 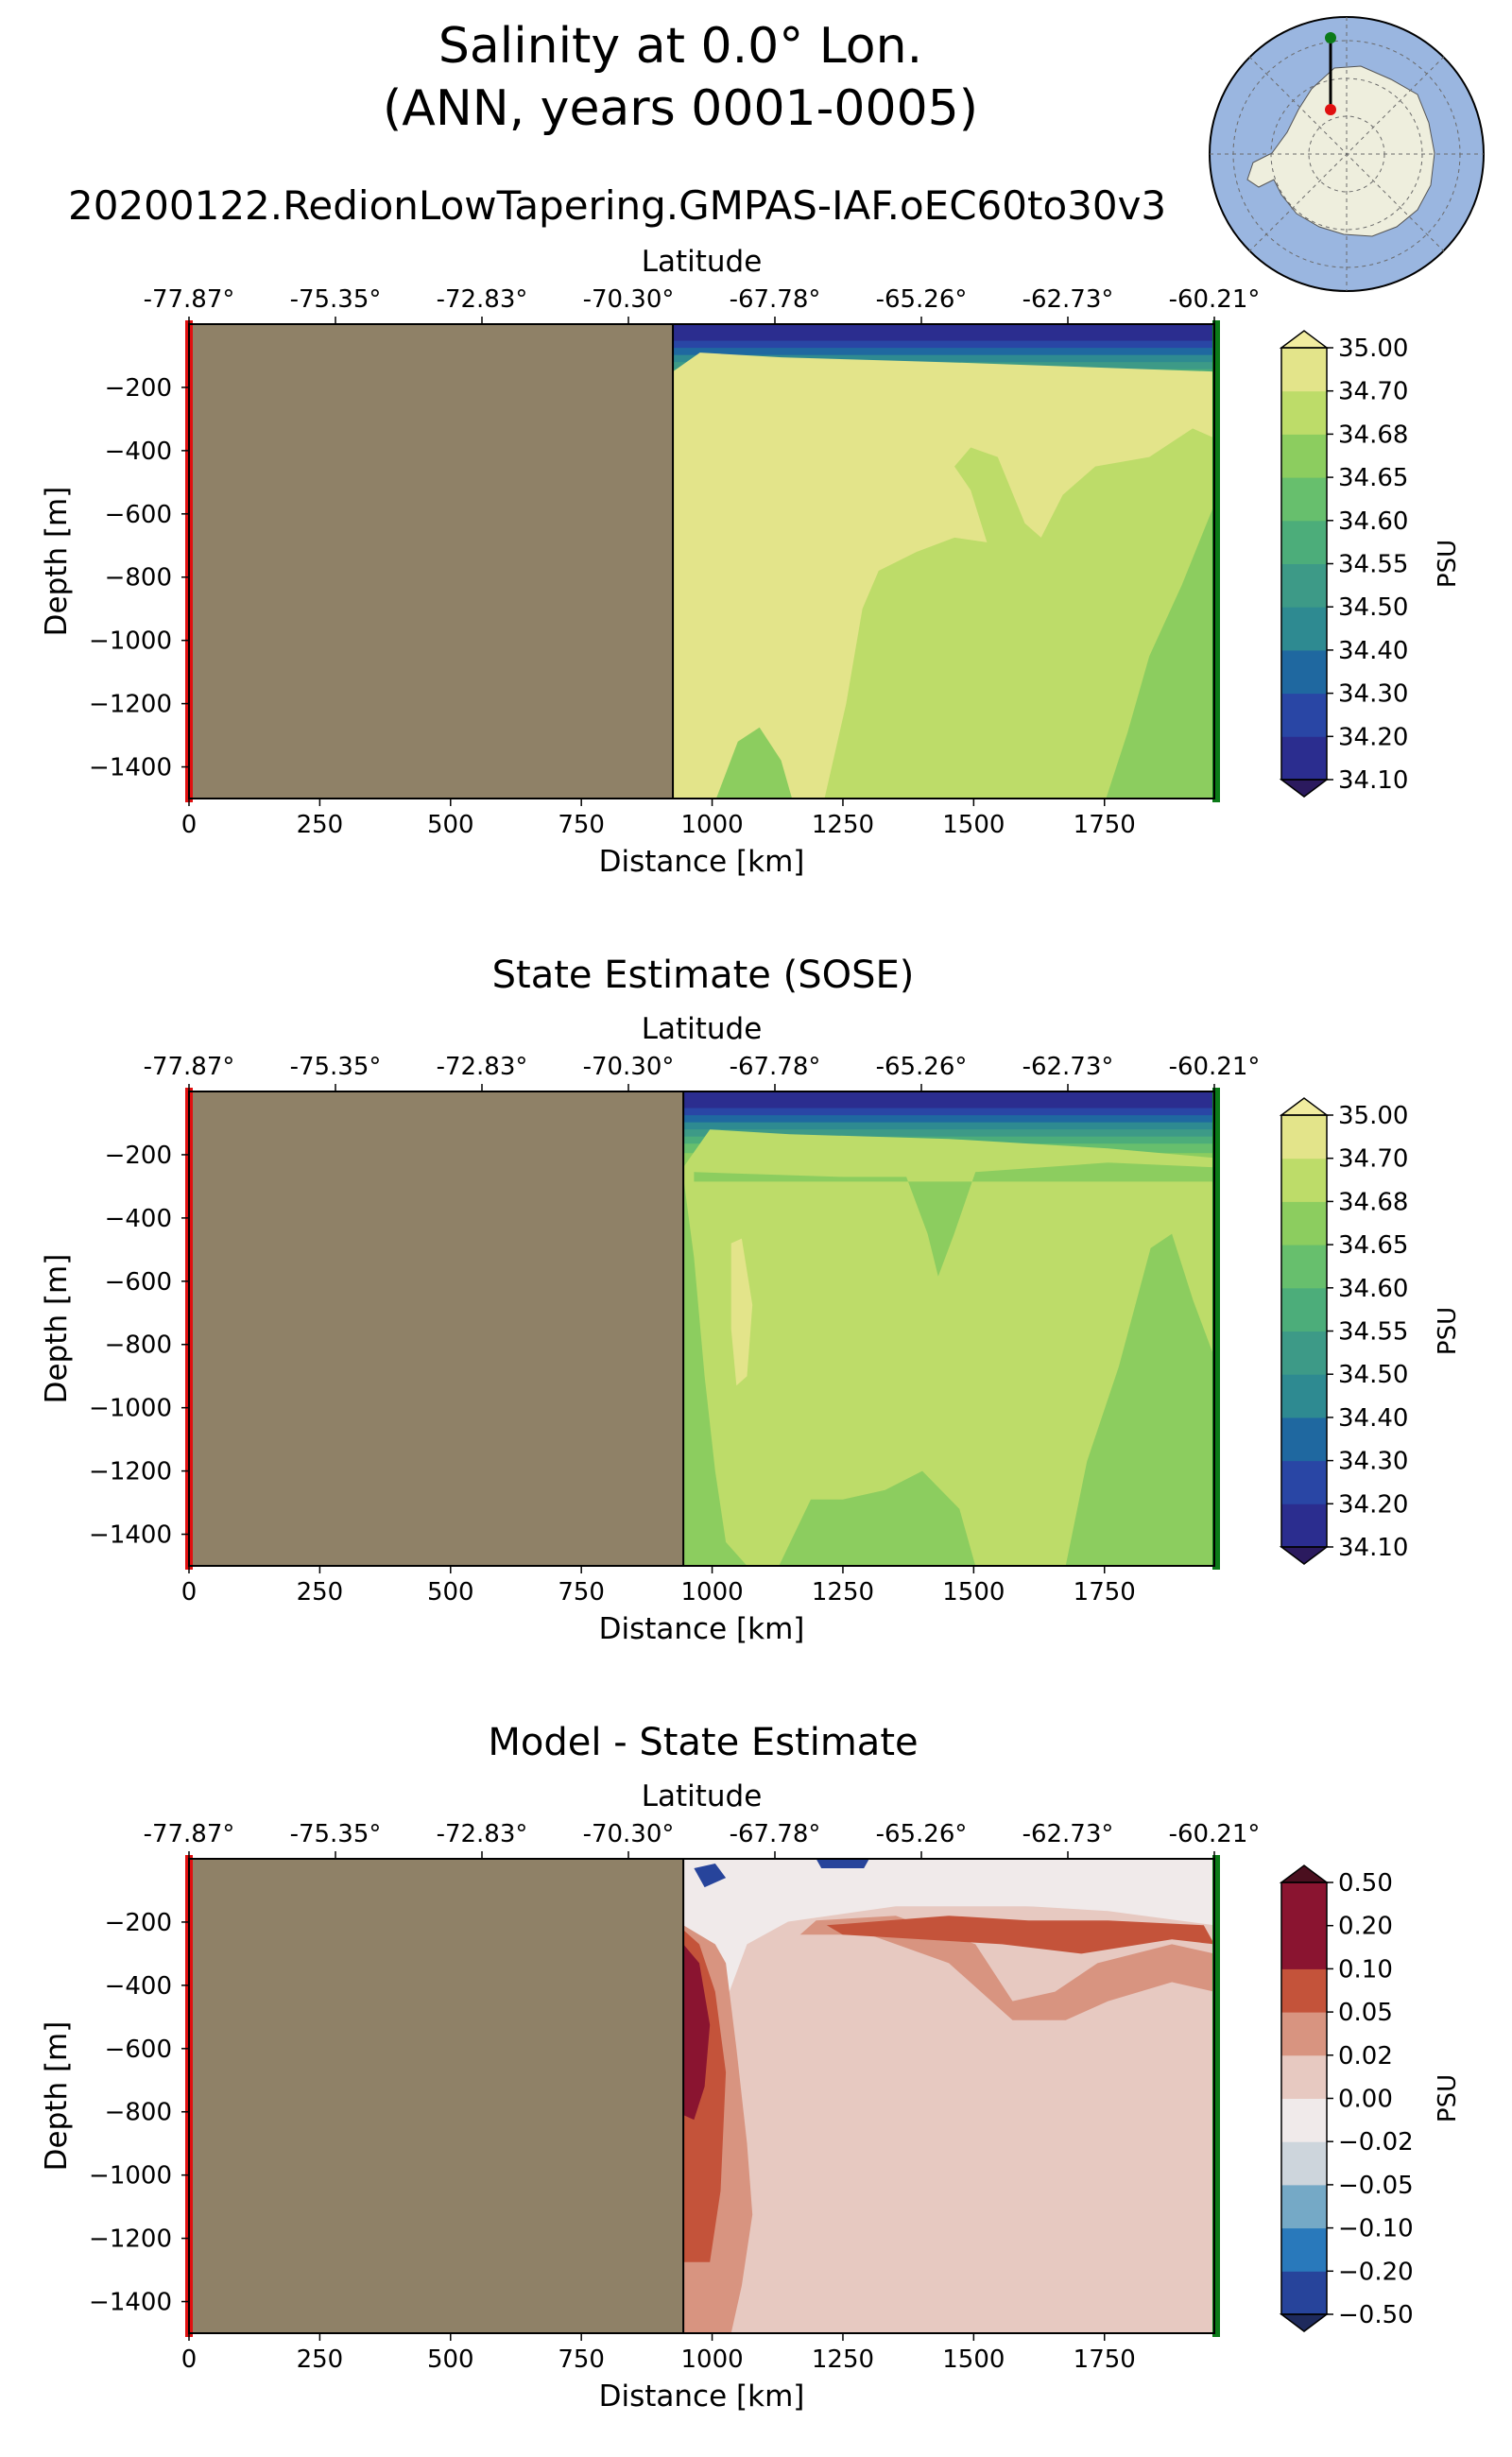 What do you see at coordinates (1365, 2013) in the screenshot?
I see `colorbar-tick-label: 0.05` at bounding box center [1365, 2013].